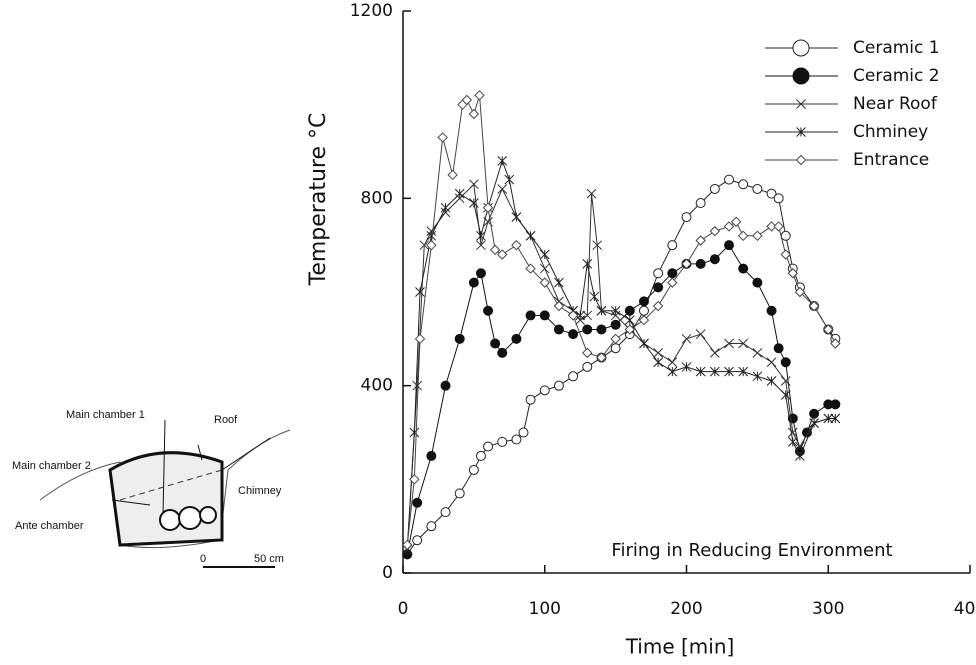 This screenshot has width=976, height=665. What do you see at coordinates (896, 76) in the screenshot?
I see `legend-label: Ceramic 2` at bounding box center [896, 76].